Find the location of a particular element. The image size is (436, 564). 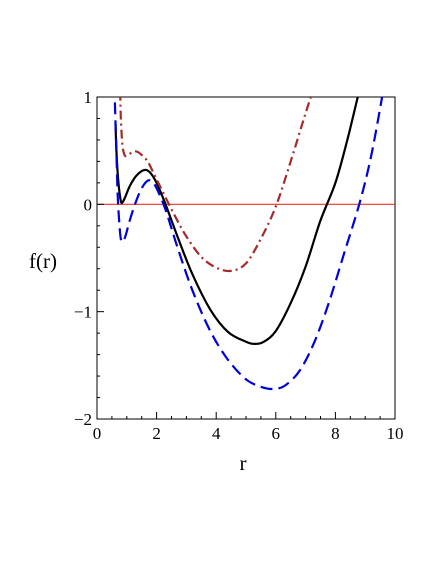

x-tick-label: 10 is located at coordinates (395, 433).